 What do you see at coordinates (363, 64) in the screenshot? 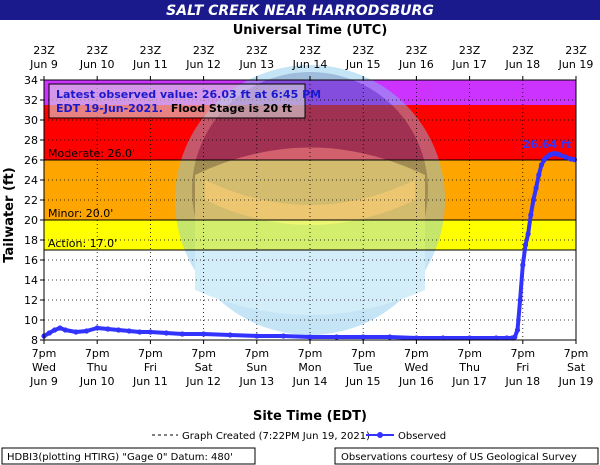
I see `x-top-tick-label: Jun 15` at bounding box center [363, 64].